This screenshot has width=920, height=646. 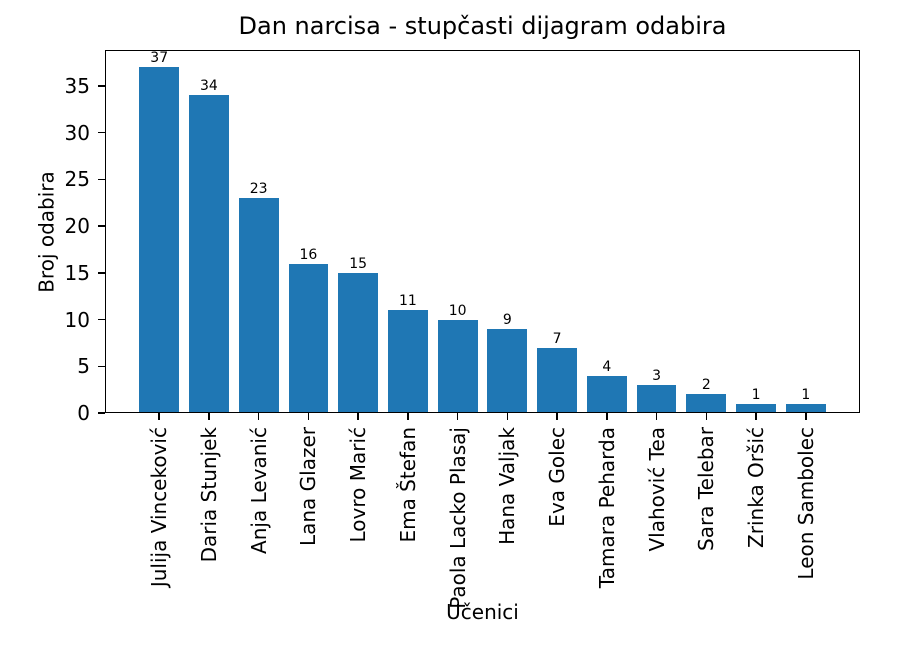 I want to click on y-tick-label: 35, so click(x=77, y=85).